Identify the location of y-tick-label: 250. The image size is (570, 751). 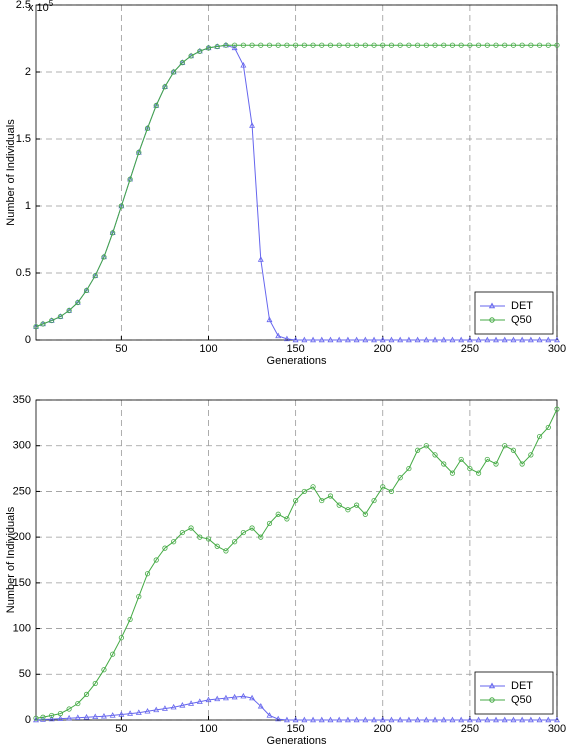
(22, 491).